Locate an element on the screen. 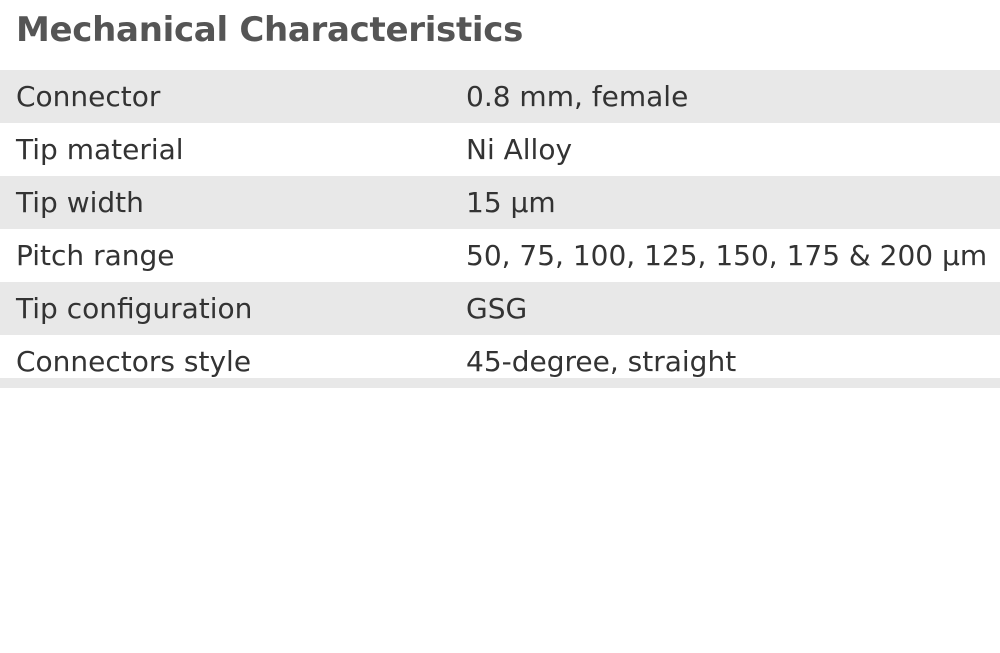 The width and height of the screenshot is (1000, 653). row-value: 15 µm is located at coordinates (511, 202).